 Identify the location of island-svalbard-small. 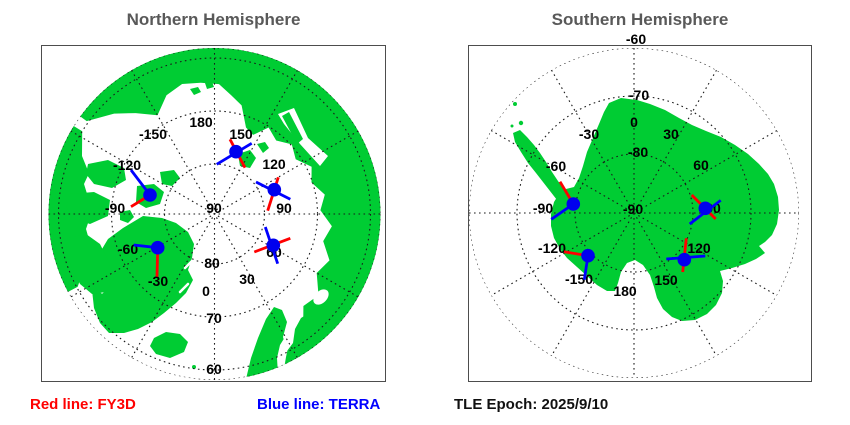
(263, 147).